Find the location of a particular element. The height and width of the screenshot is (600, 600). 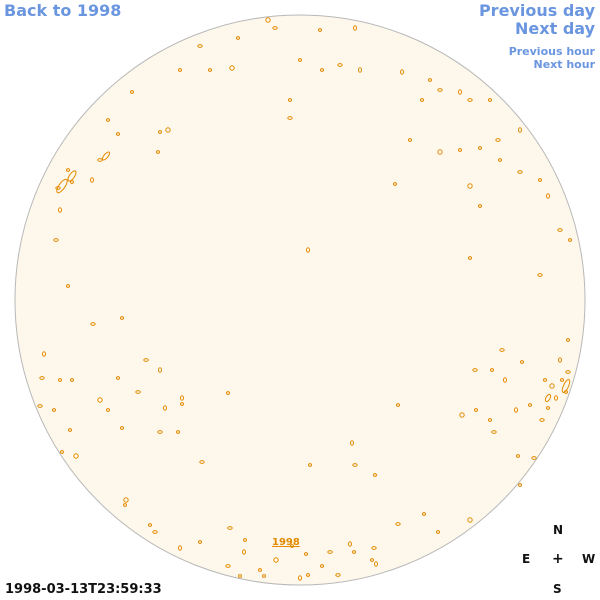

next-hour-link: Next hour is located at coordinates (564, 64).